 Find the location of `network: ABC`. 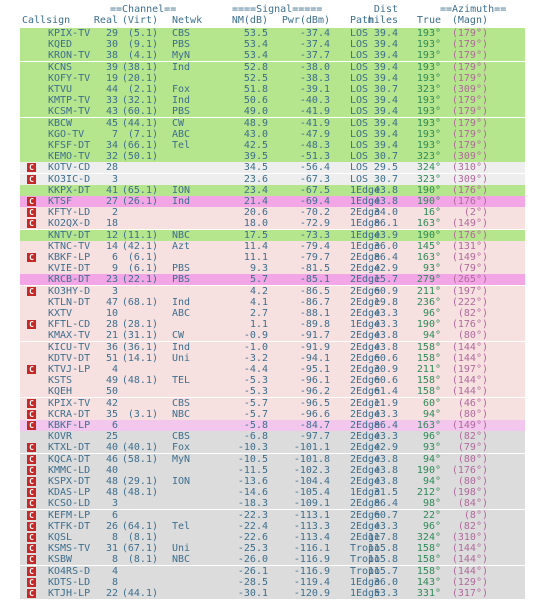

network: ABC is located at coordinates (181, 313).